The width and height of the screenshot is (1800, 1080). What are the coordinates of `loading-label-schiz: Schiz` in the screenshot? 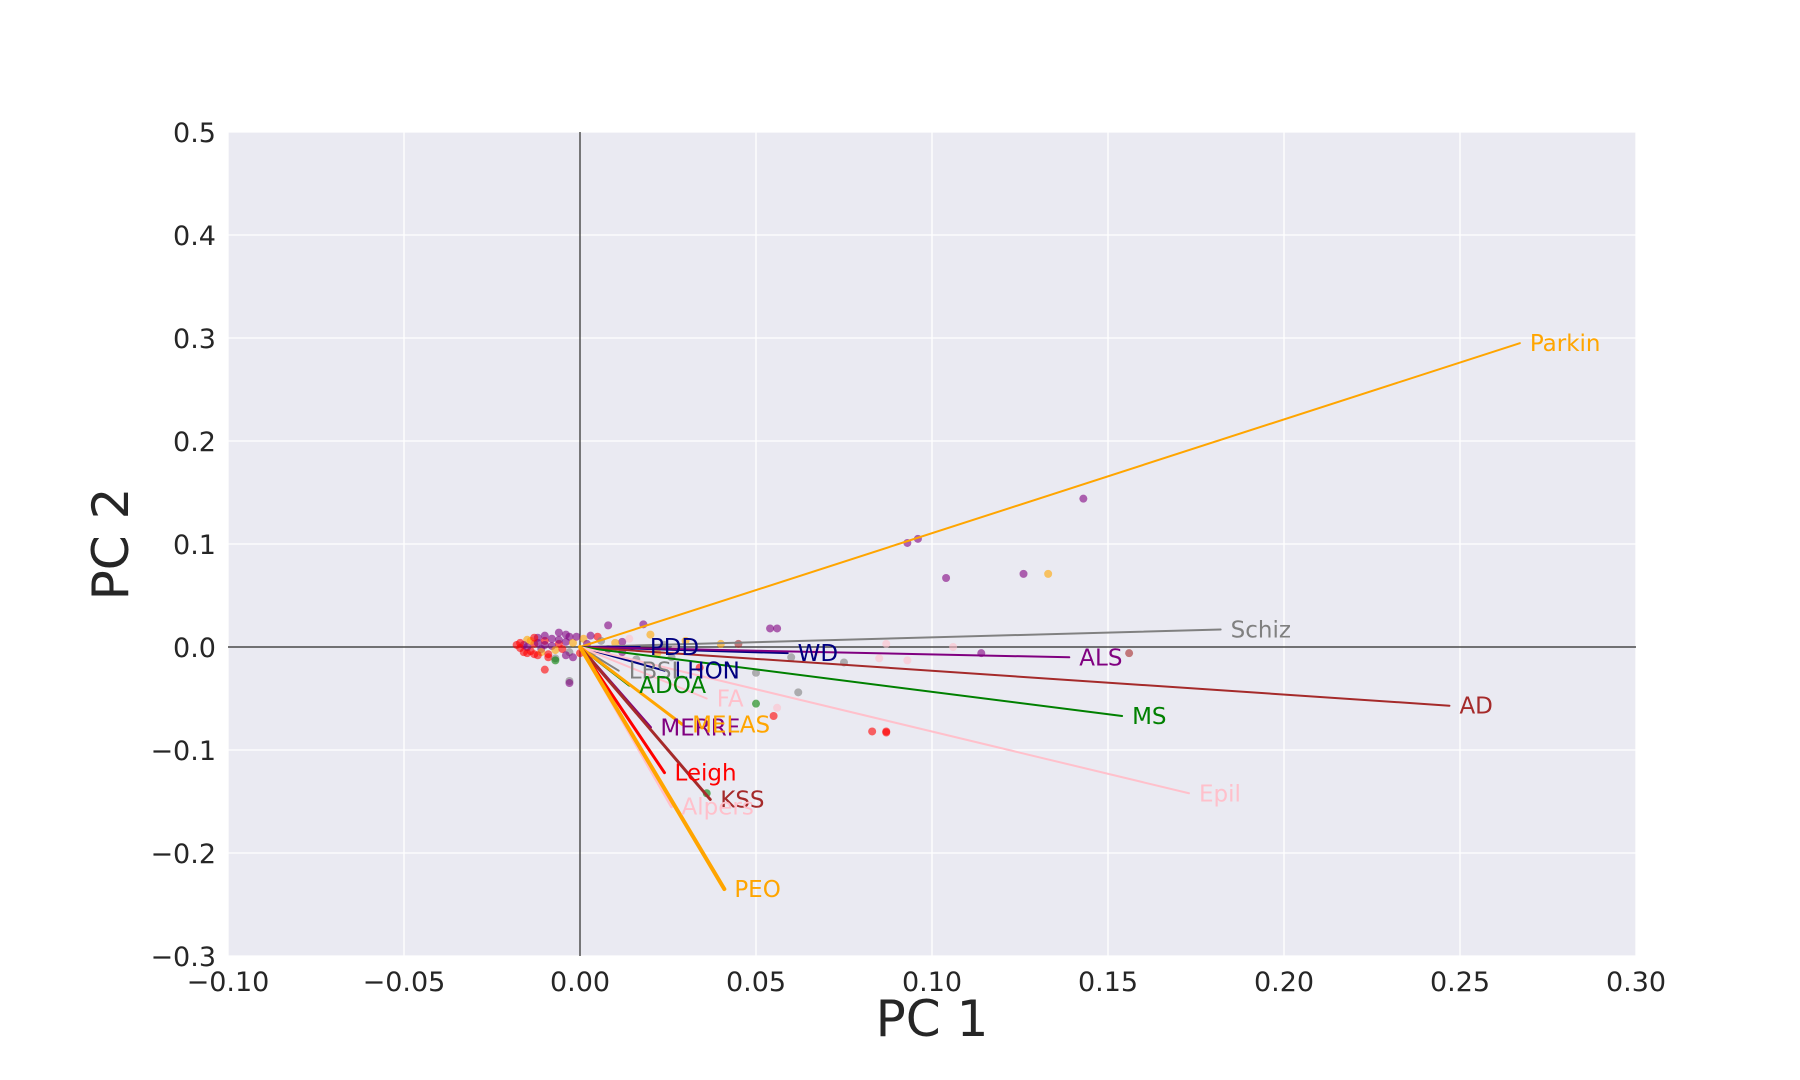 It's located at (1261, 630).